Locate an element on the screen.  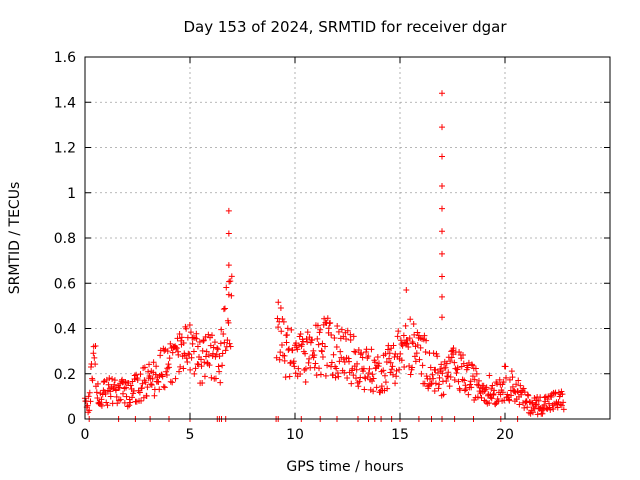
x-tick-label: 20 is located at coordinates (505, 435).